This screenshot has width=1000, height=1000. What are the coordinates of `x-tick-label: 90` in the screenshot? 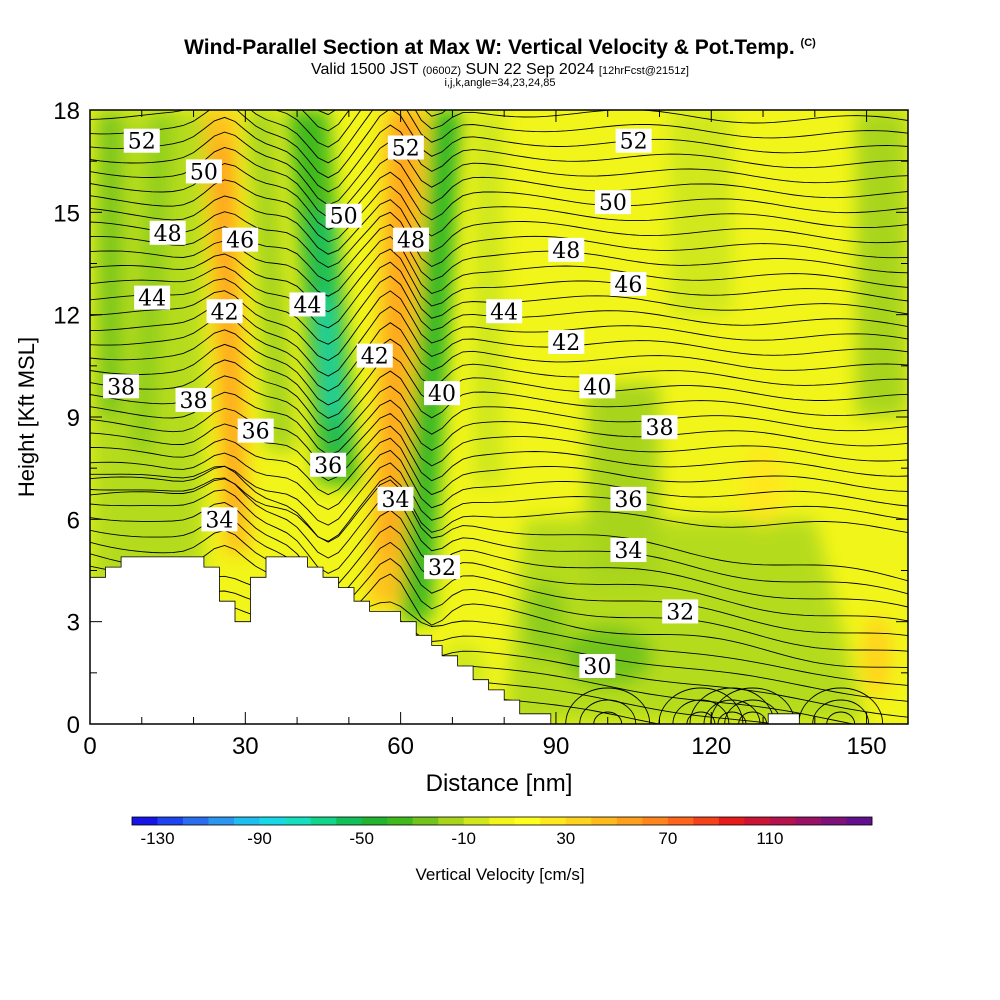 It's located at (556, 746).